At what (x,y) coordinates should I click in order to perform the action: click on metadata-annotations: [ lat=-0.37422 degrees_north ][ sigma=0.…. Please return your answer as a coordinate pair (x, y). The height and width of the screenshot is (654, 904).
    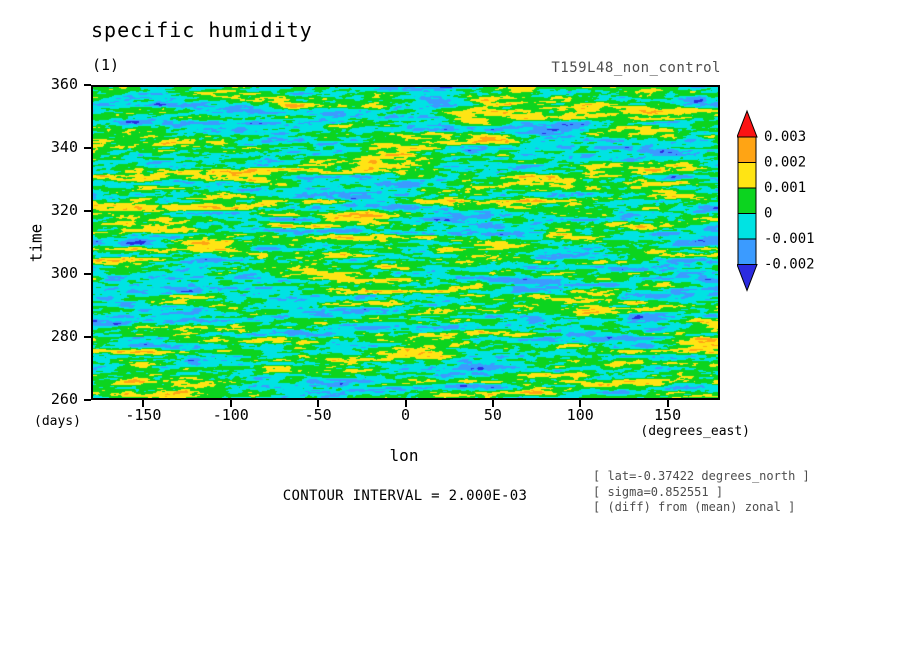
    Looking at the image, I should click on (701, 492).